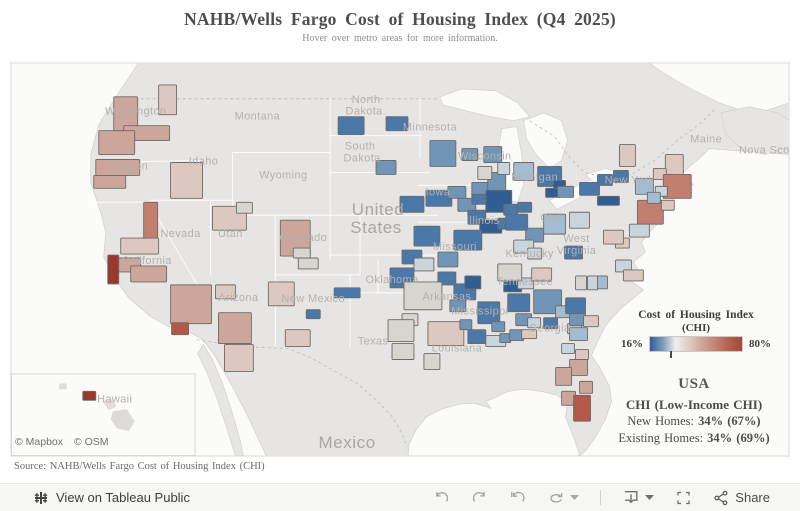 The height and width of the screenshot is (511, 800). What do you see at coordinates (563, 498) in the screenshot?
I see `refresh-button` at bounding box center [563, 498].